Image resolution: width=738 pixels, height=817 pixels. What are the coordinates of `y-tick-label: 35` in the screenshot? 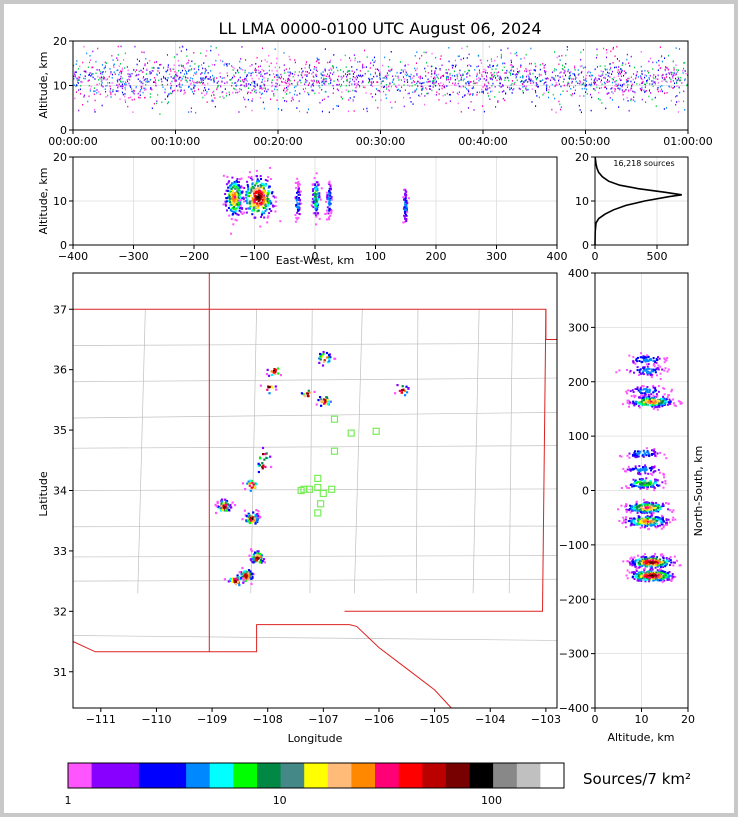 It's located at (60, 430).